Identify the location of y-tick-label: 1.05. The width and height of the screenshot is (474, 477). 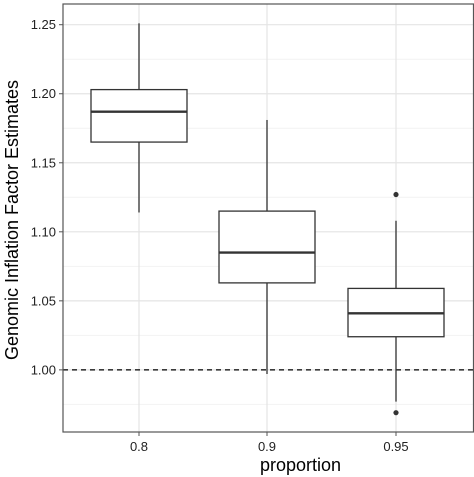
(43, 300).